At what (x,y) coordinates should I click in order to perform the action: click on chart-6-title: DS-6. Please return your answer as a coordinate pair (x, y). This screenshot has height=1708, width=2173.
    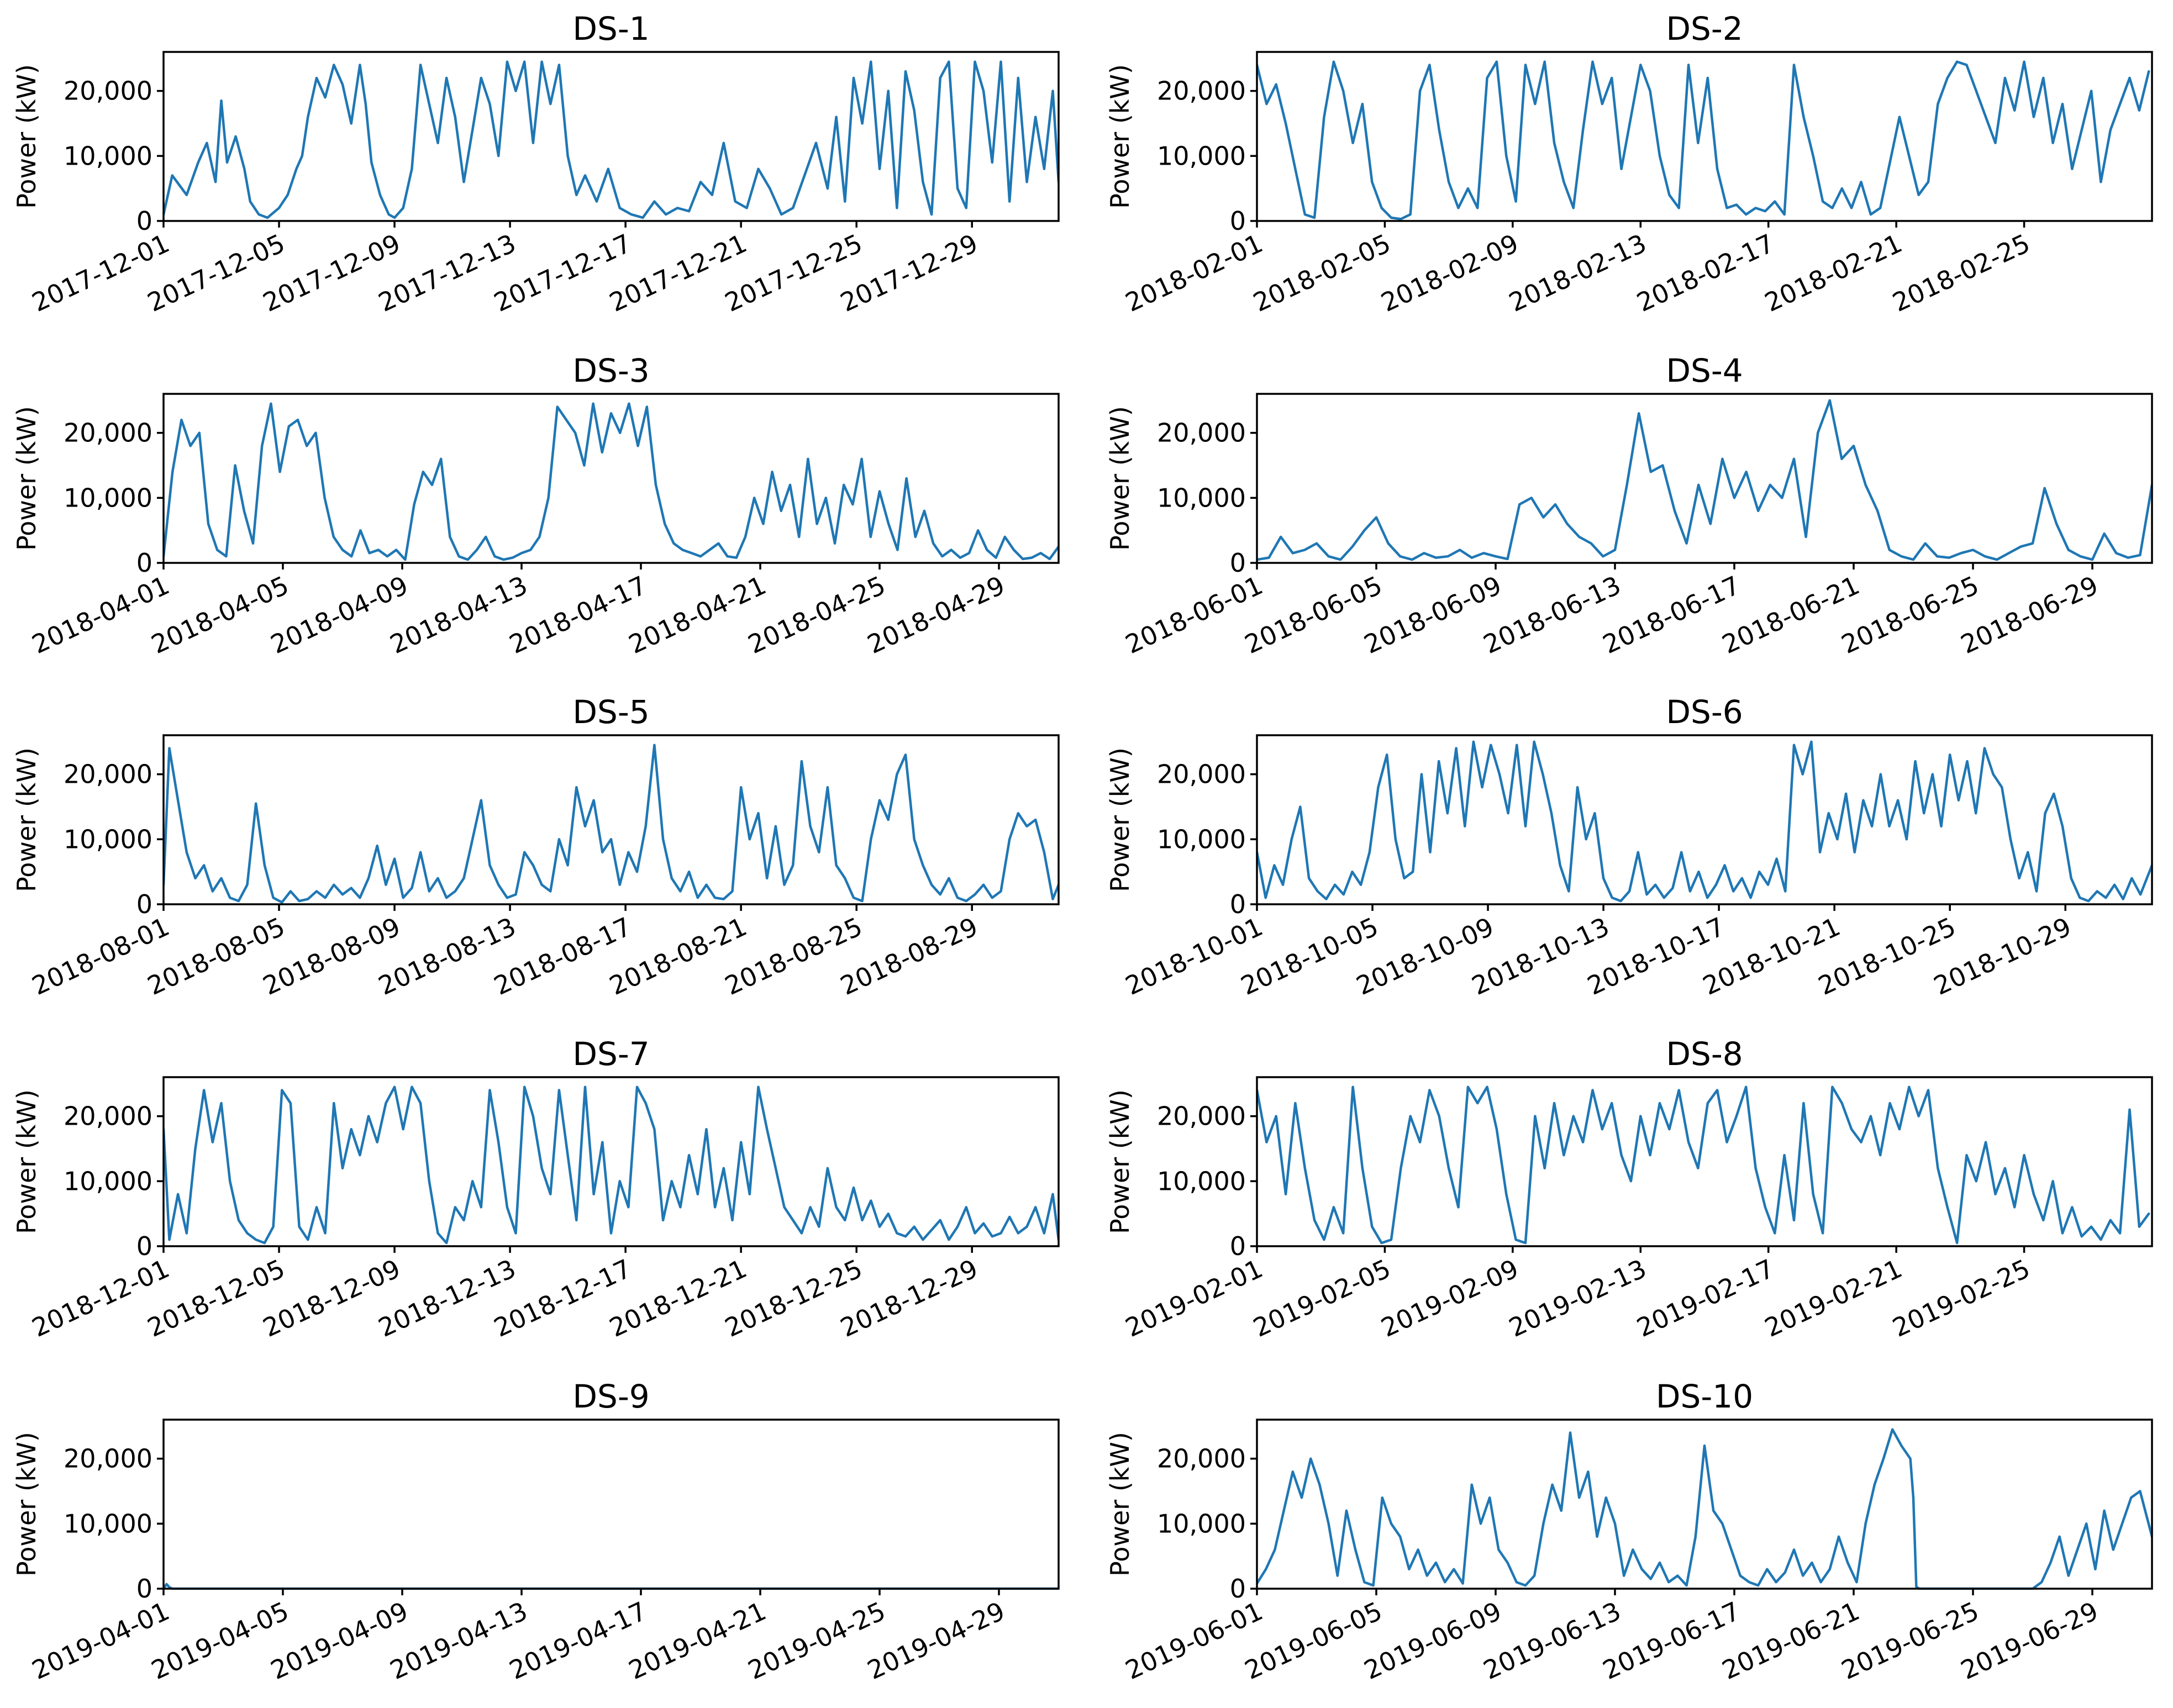
    Looking at the image, I should click on (1704, 712).